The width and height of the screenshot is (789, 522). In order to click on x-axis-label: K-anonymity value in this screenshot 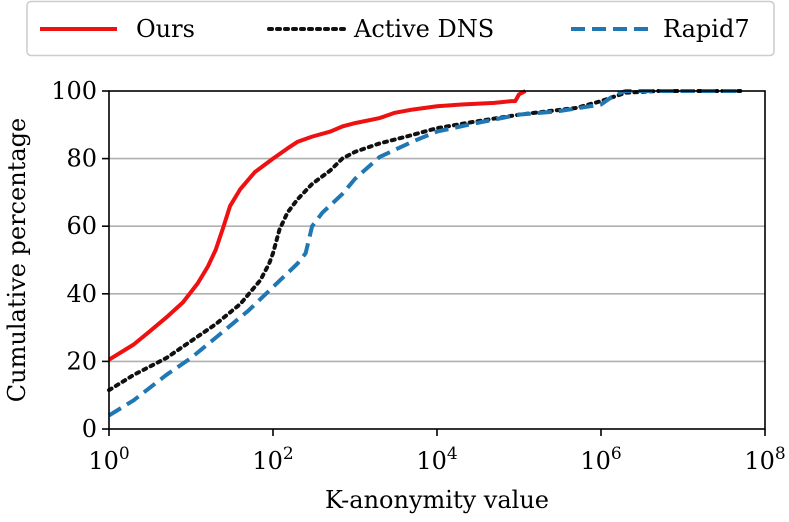, I will do `click(437, 500)`.